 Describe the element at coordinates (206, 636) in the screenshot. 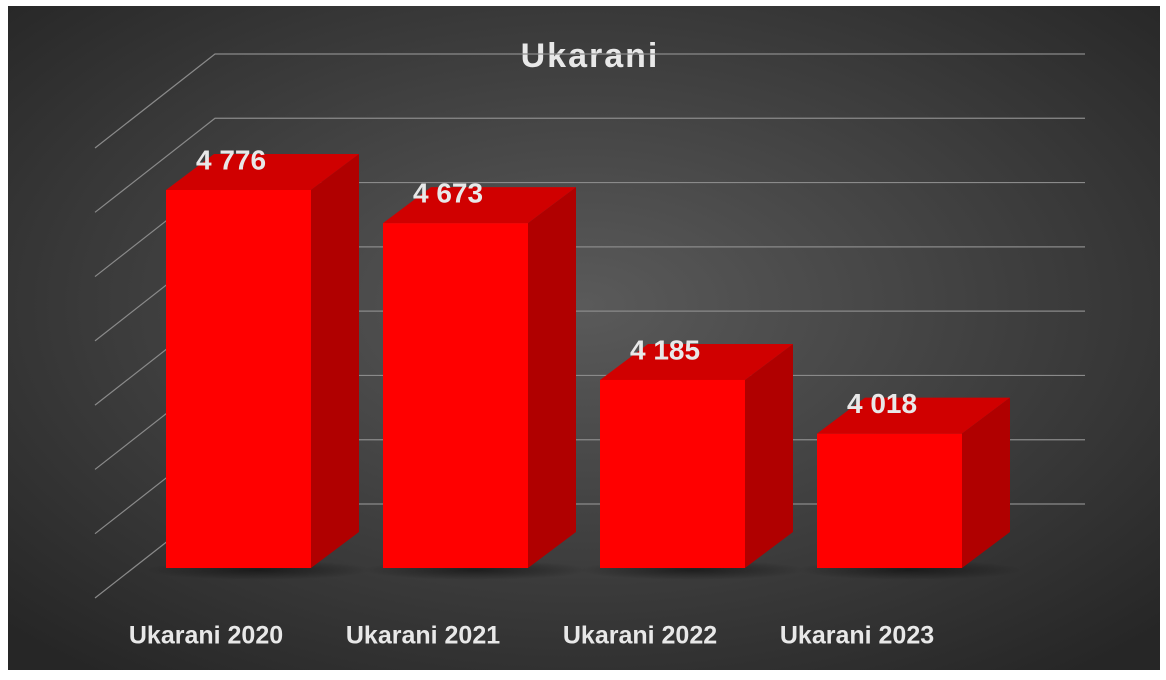

I see `x-tick-label: Ukarani 2020` at that location.